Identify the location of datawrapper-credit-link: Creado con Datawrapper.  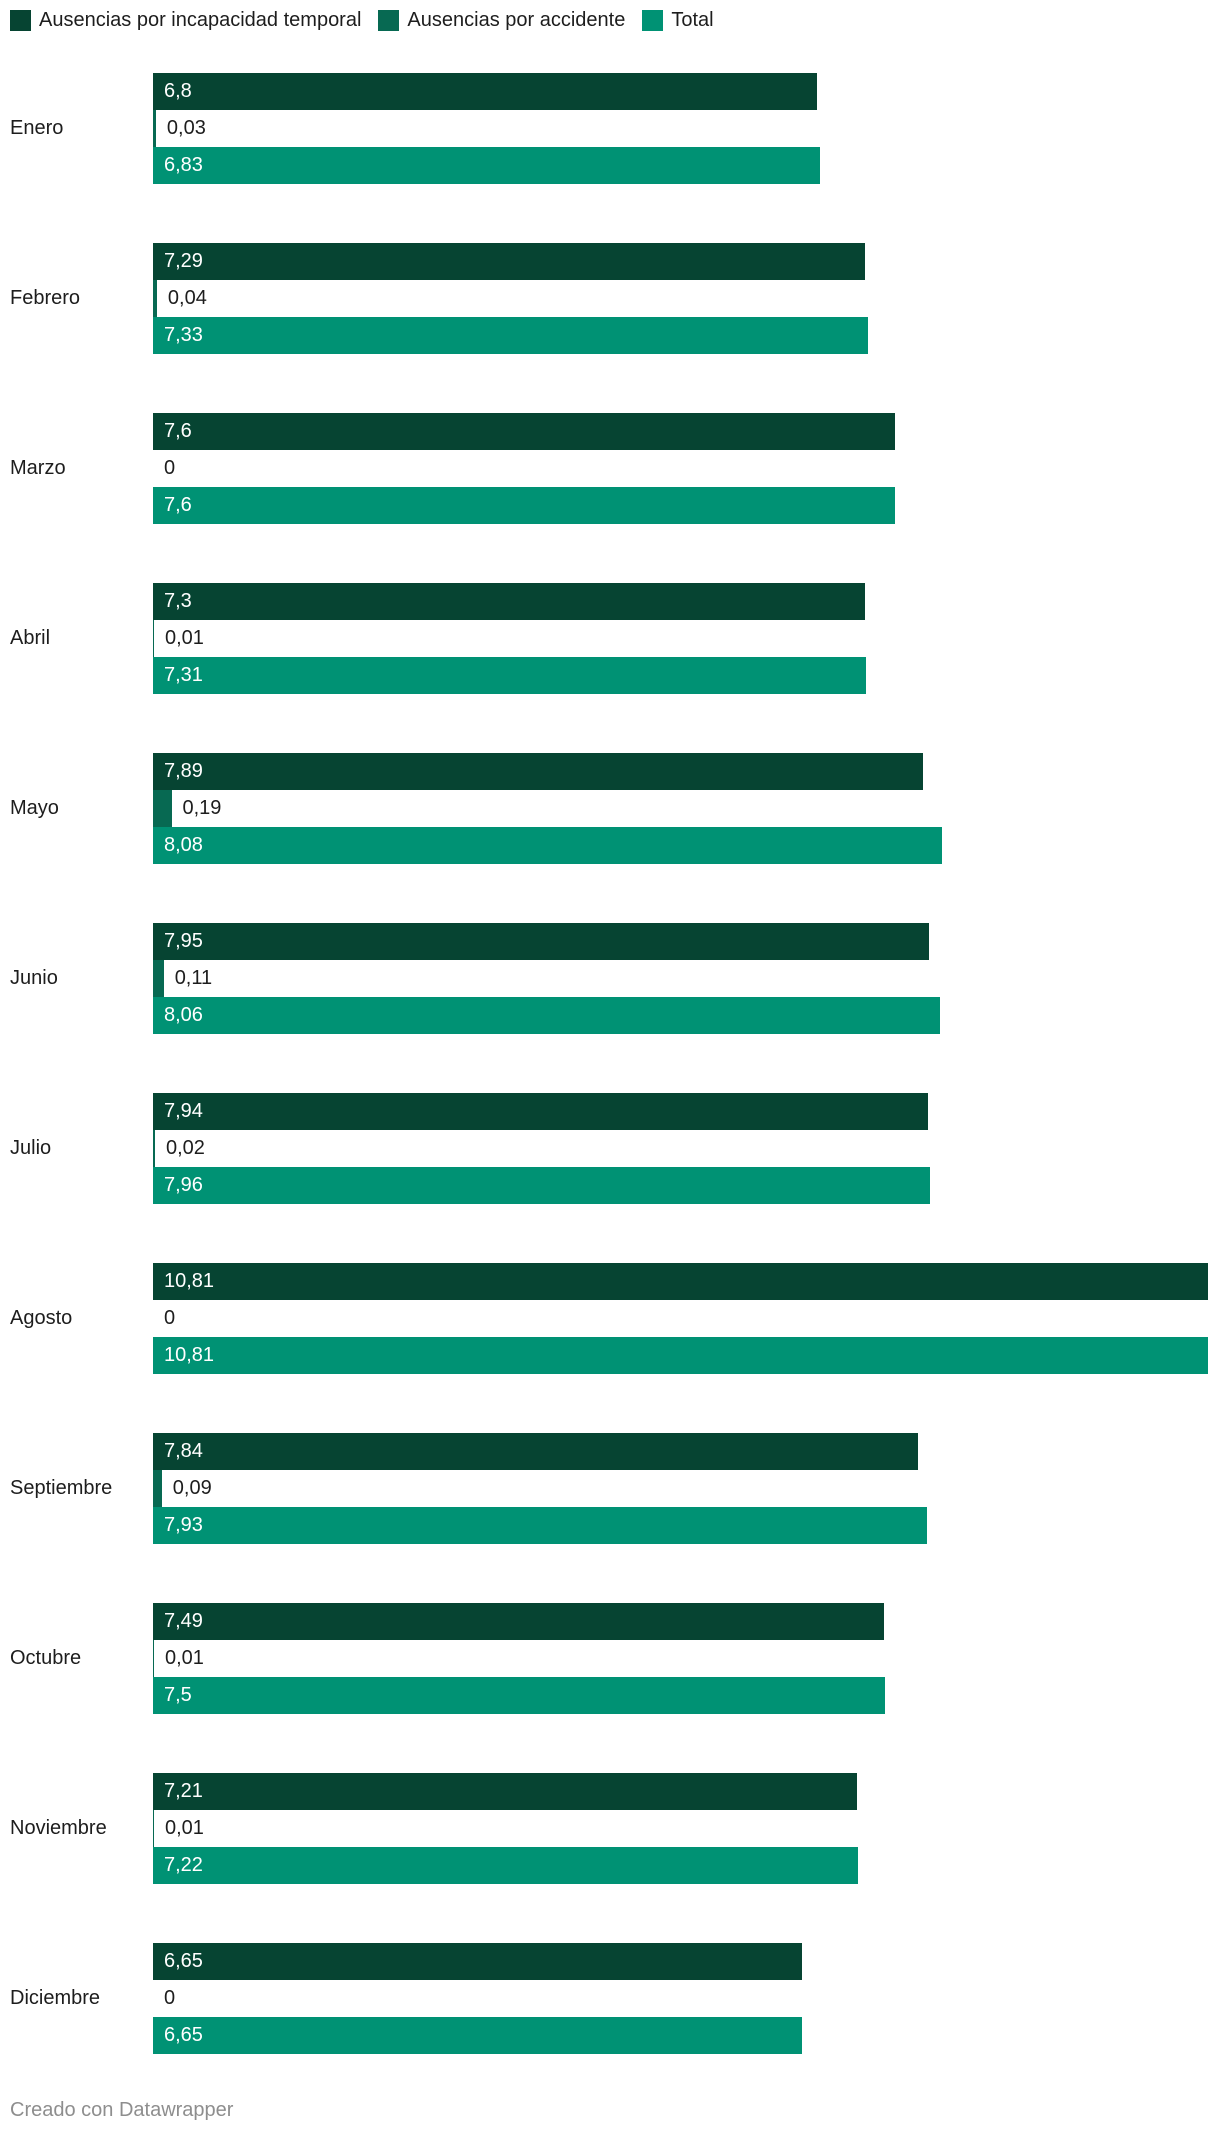
(122, 2110).